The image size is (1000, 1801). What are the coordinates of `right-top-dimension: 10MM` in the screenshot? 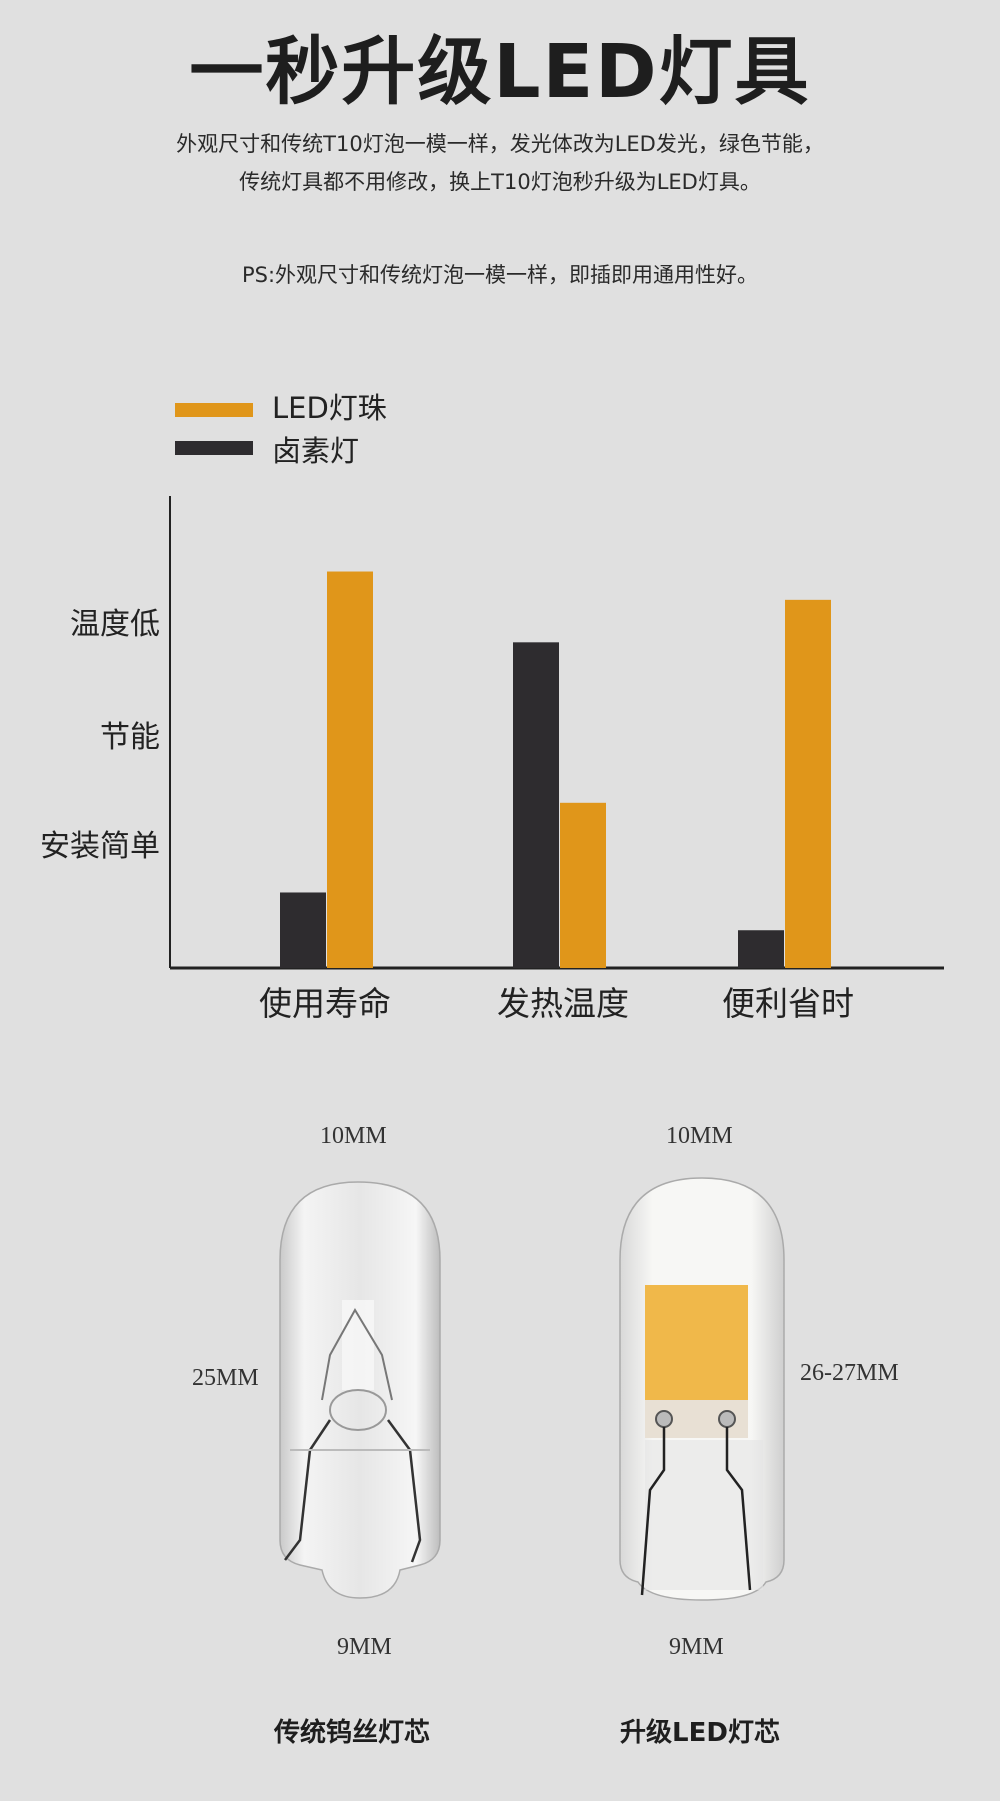 It's located at (699, 1136).